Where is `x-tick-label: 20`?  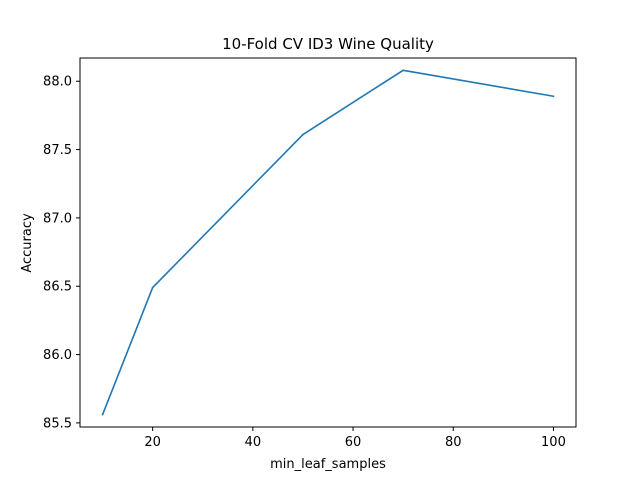 x-tick-label: 20 is located at coordinates (152, 442).